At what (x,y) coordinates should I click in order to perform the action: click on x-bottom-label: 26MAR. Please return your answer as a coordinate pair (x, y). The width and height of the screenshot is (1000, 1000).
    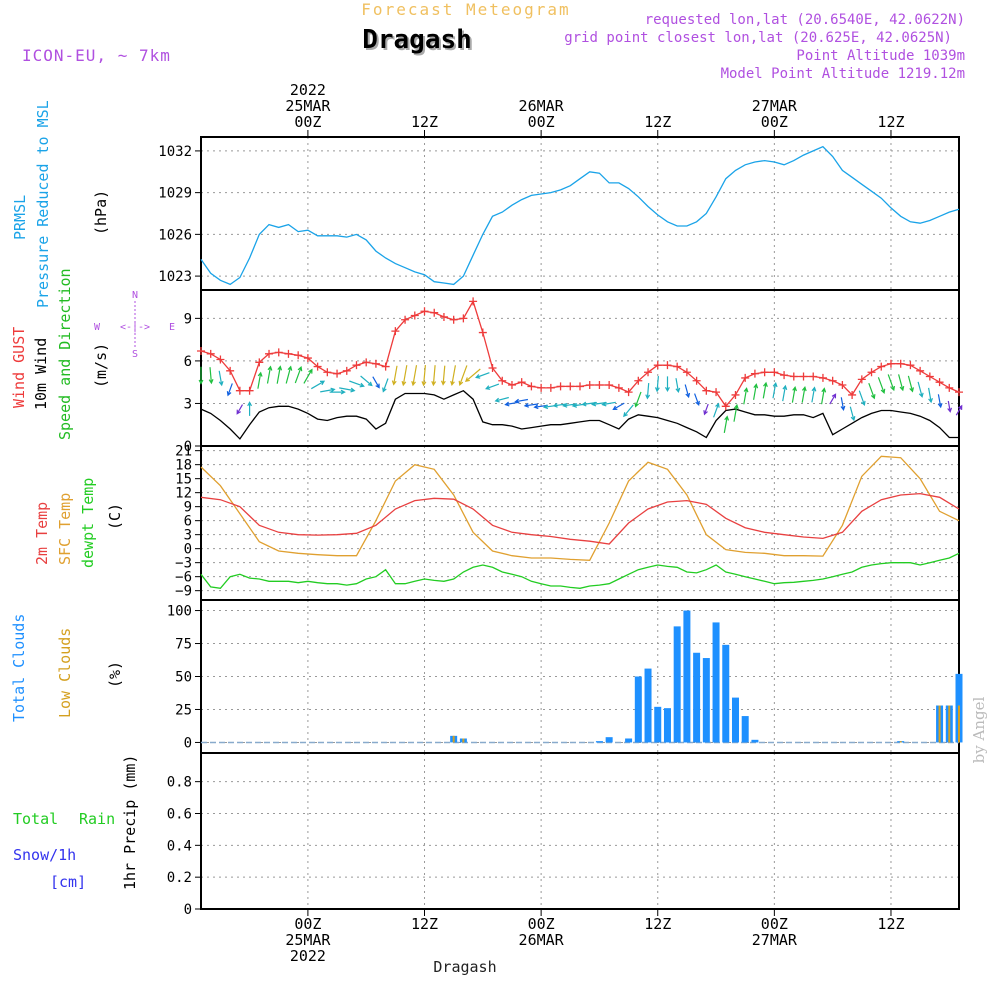
    Looking at the image, I should click on (542, 940).